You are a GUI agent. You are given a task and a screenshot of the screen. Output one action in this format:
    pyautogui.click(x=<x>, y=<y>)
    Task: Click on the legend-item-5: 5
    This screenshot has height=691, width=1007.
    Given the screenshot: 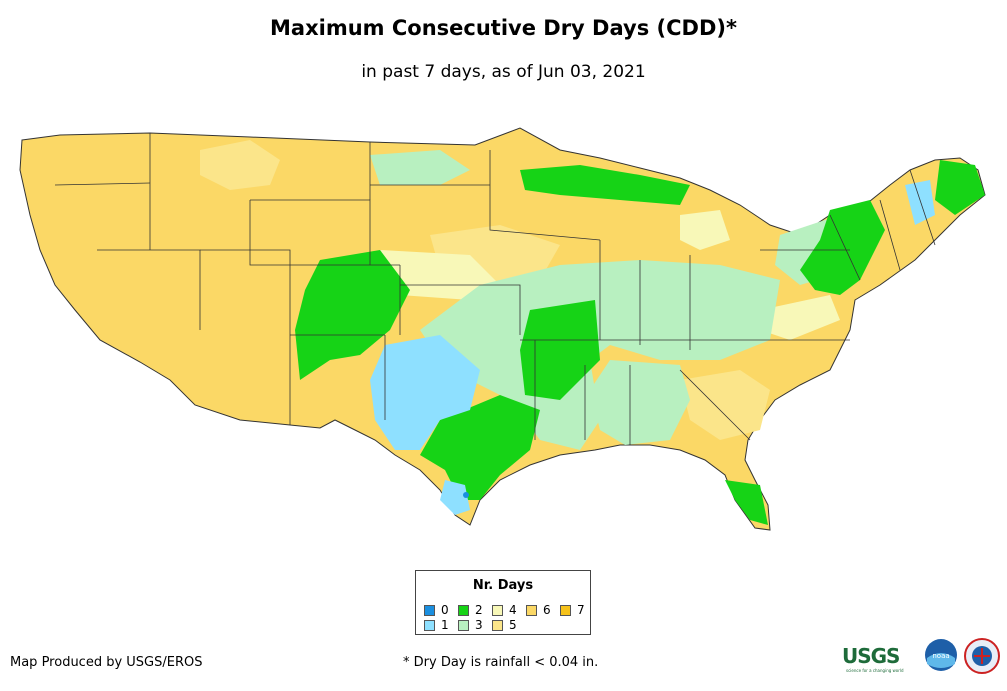 What is the action you would take?
    pyautogui.click(x=504, y=625)
    